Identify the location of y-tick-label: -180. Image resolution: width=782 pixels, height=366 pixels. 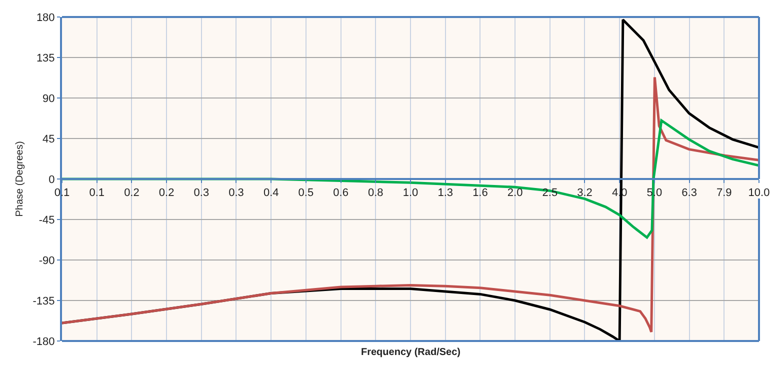
(43, 342).